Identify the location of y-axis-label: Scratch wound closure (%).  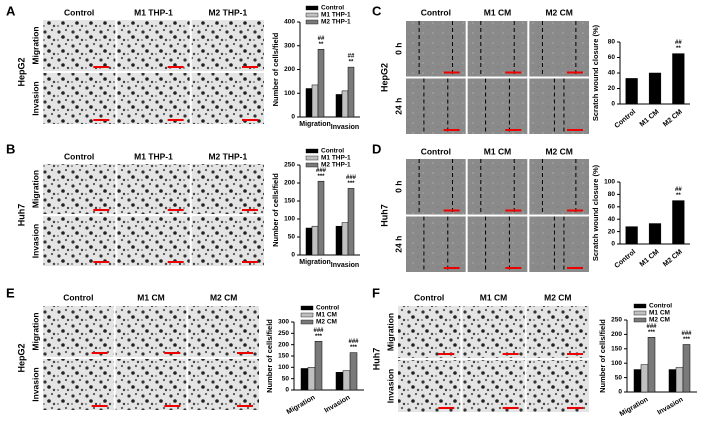
(595, 72).